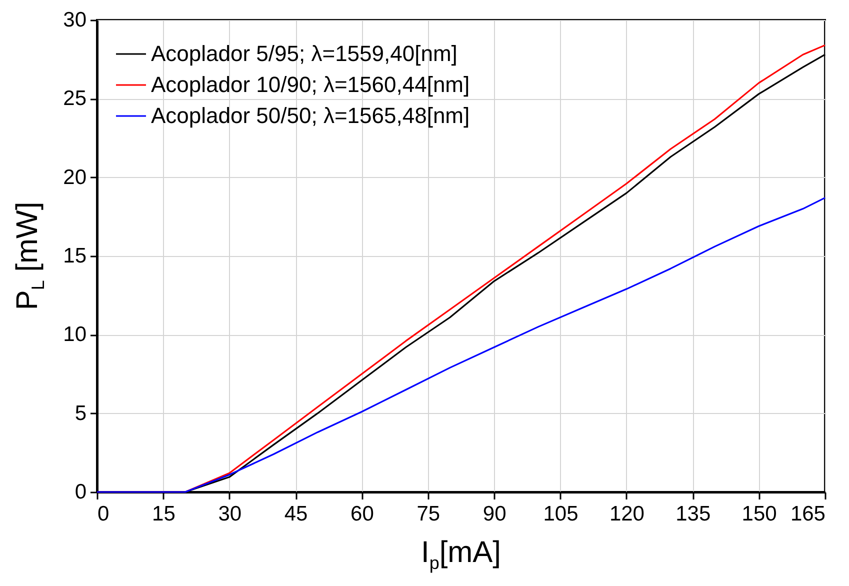 The height and width of the screenshot is (586, 849). What do you see at coordinates (80, 413) in the screenshot?
I see `y-tick-label: 5` at bounding box center [80, 413].